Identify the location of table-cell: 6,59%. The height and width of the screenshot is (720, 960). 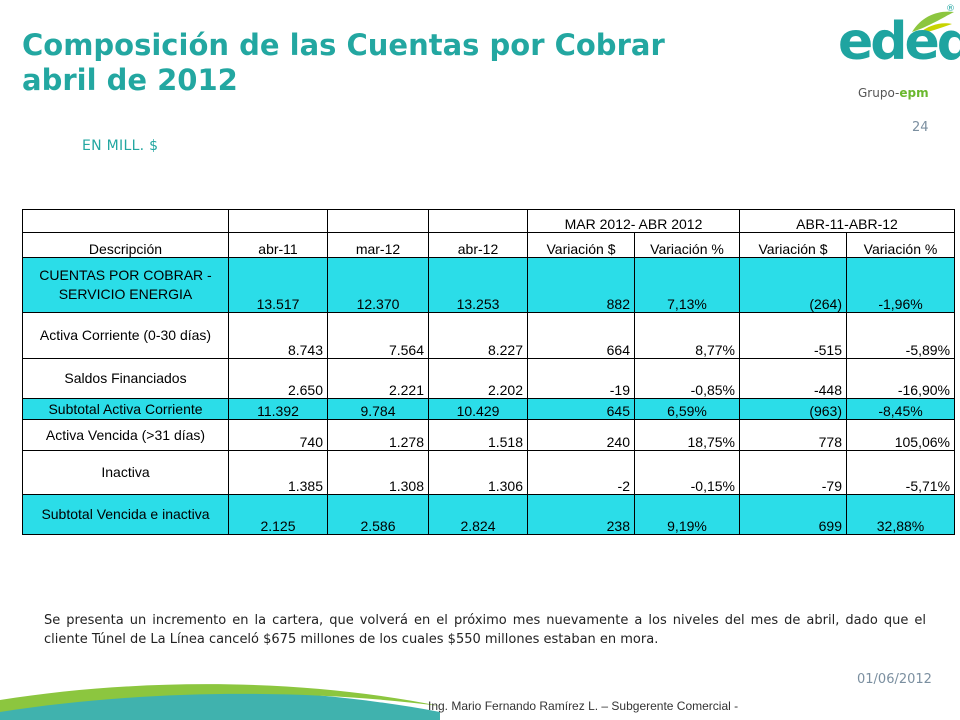
(687, 409).